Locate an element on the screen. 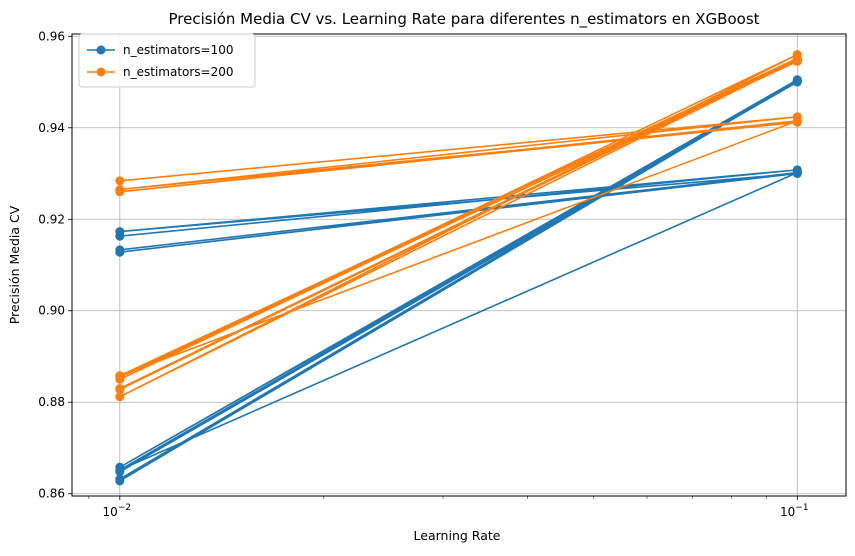 The width and height of the screenshot is (855, 556). legend-item: n_estimators=100 is located at coordinates (160, 50).